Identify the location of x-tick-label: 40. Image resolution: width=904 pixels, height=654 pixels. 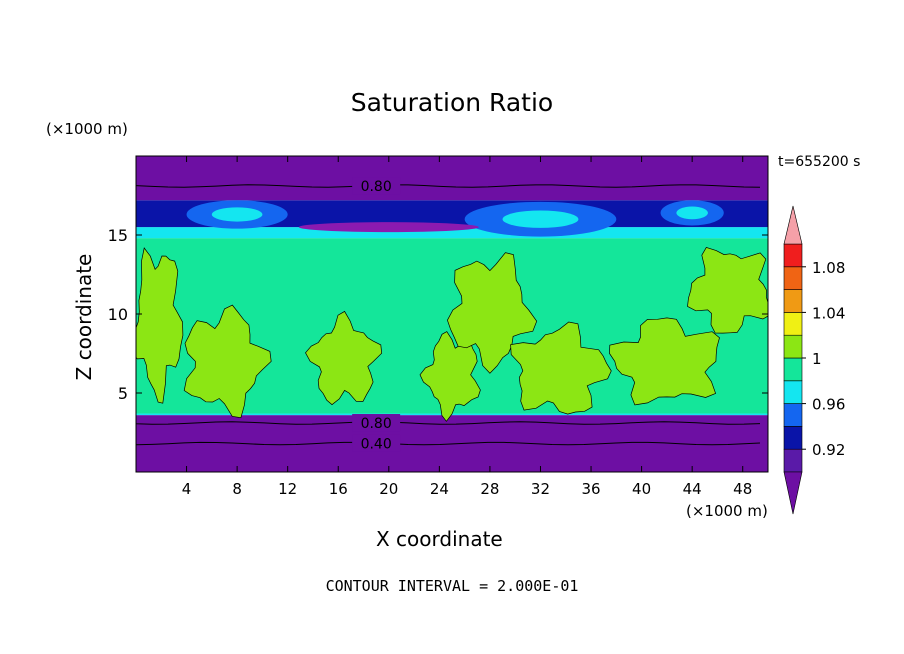
(641, 489).